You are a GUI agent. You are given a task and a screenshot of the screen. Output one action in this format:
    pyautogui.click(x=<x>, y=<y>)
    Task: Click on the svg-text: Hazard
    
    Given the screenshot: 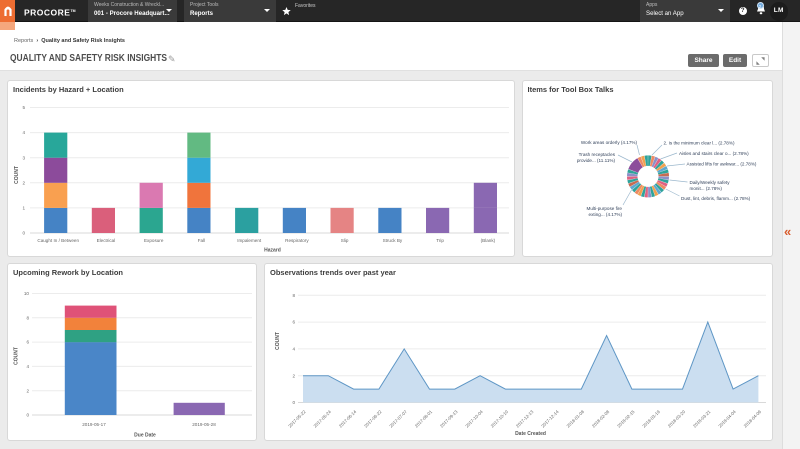 What is the action you would take?
    pyautogui.click(x=272, y=251)
    